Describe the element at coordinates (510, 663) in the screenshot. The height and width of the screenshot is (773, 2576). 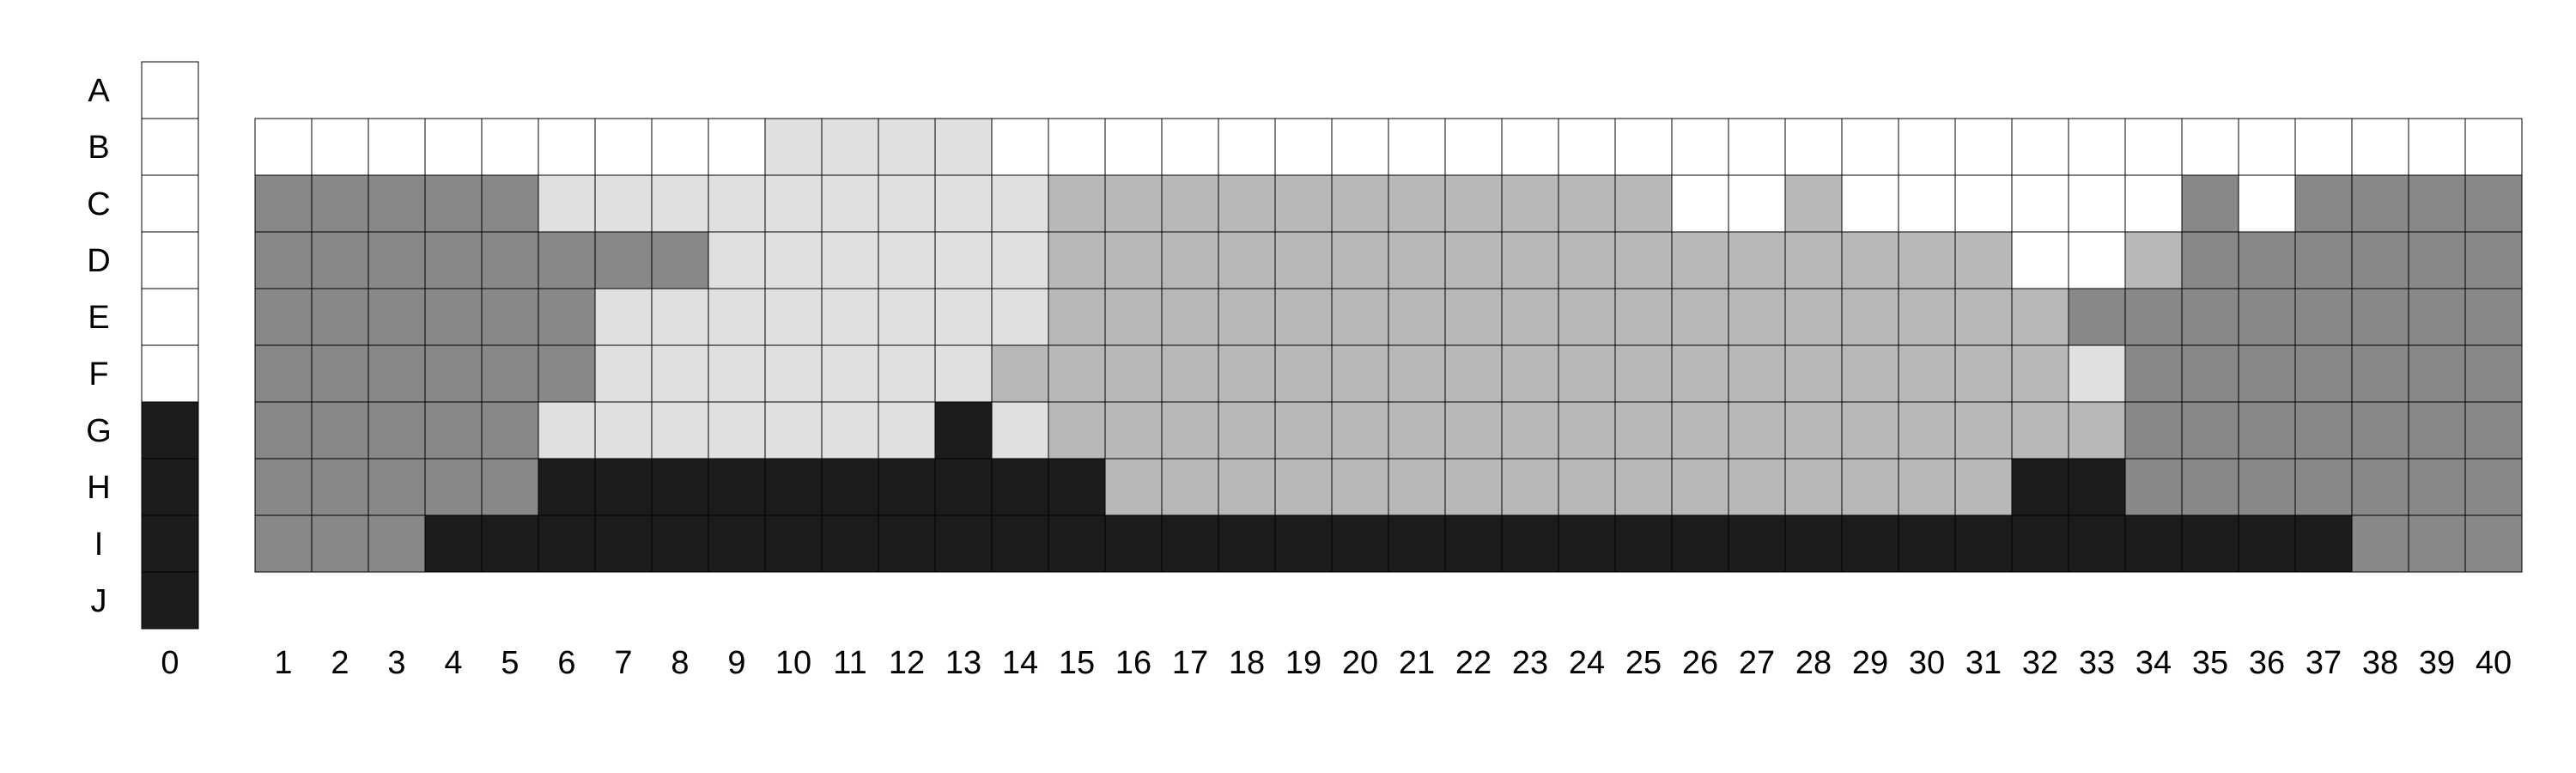
I see `column-label: 5` at that location.